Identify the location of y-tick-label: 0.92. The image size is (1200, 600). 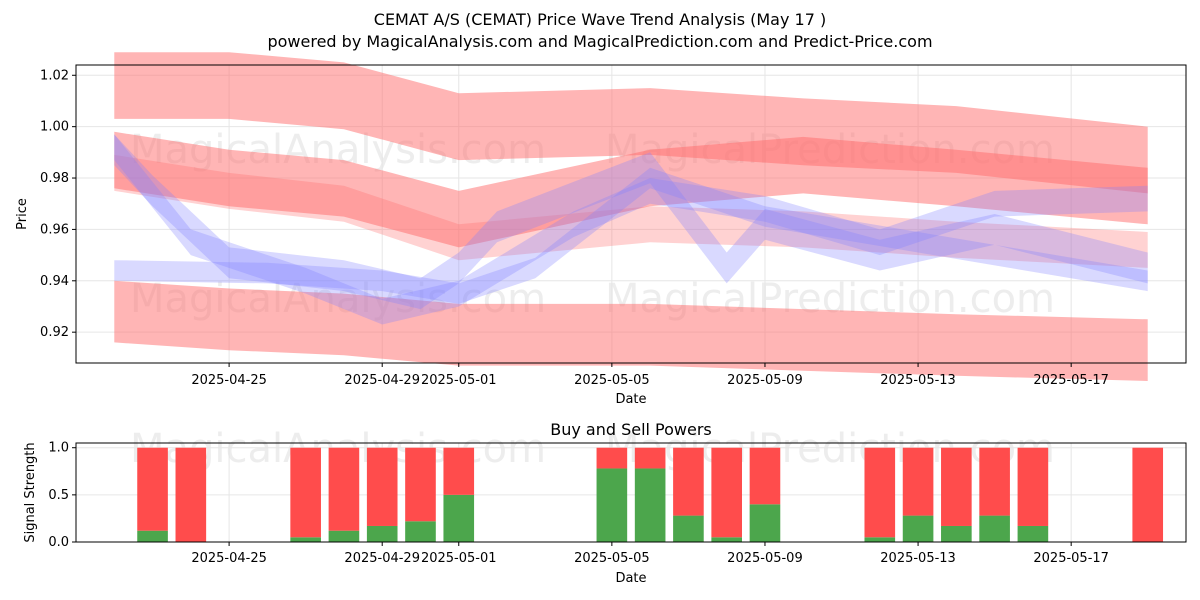
(54, 332).